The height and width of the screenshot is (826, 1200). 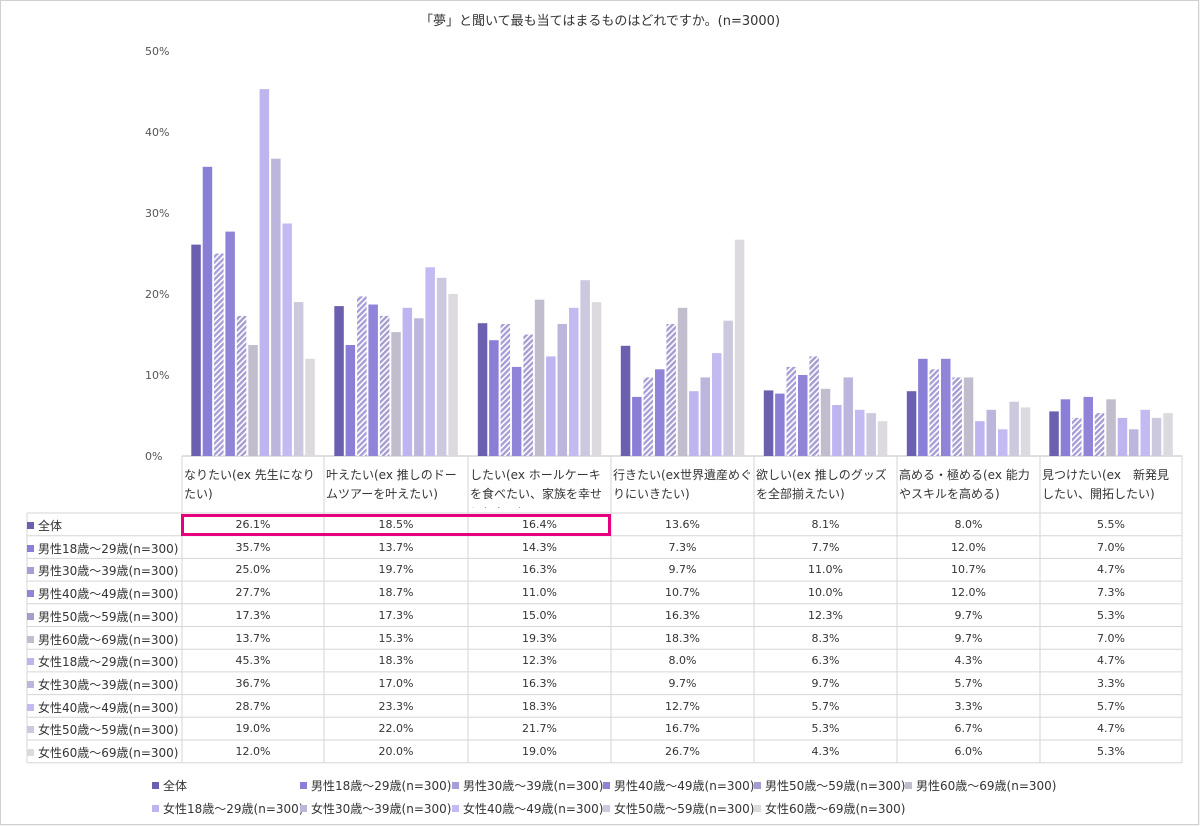 I want to click on table-row-label: 男性60歳～69歳(n=300), so click(x=102, y=639).